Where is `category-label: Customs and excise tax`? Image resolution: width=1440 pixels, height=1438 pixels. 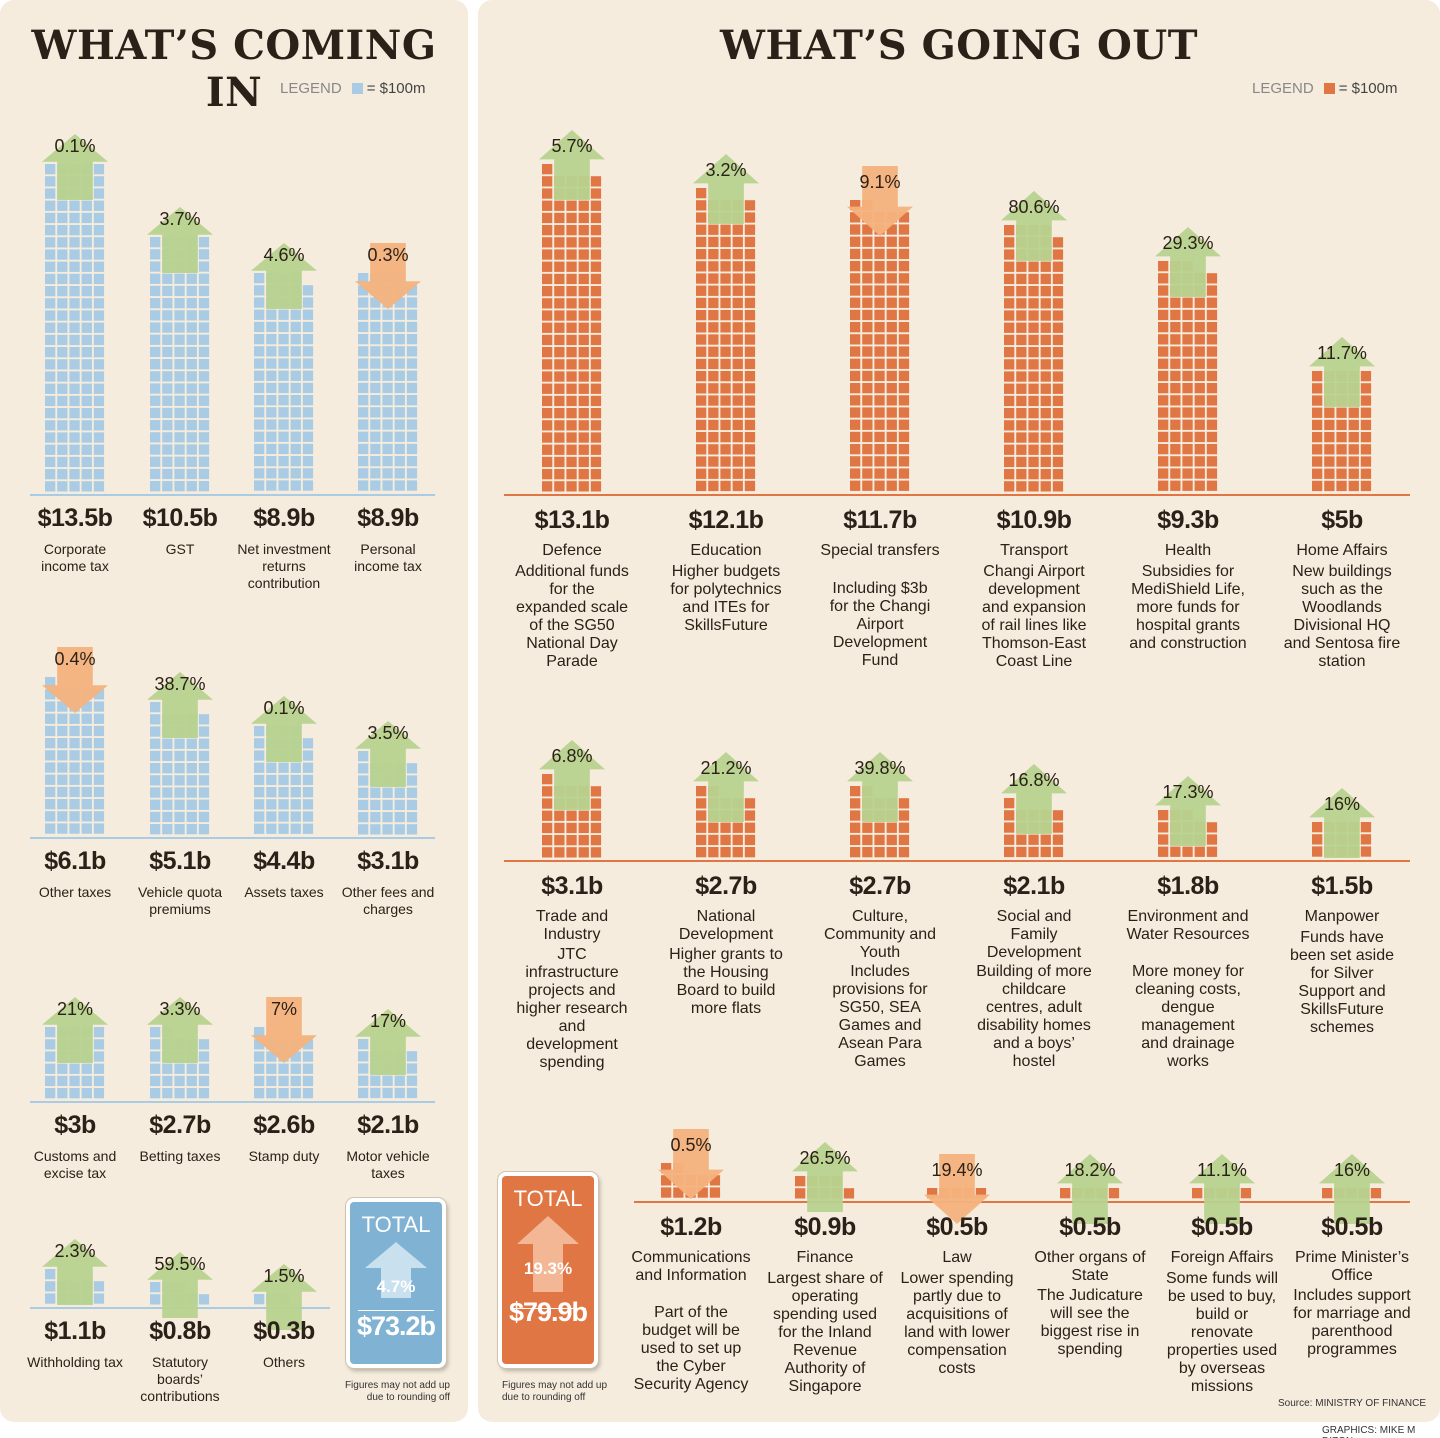
category-label: Customs and excise tax is located at coordinates (75, 1164).